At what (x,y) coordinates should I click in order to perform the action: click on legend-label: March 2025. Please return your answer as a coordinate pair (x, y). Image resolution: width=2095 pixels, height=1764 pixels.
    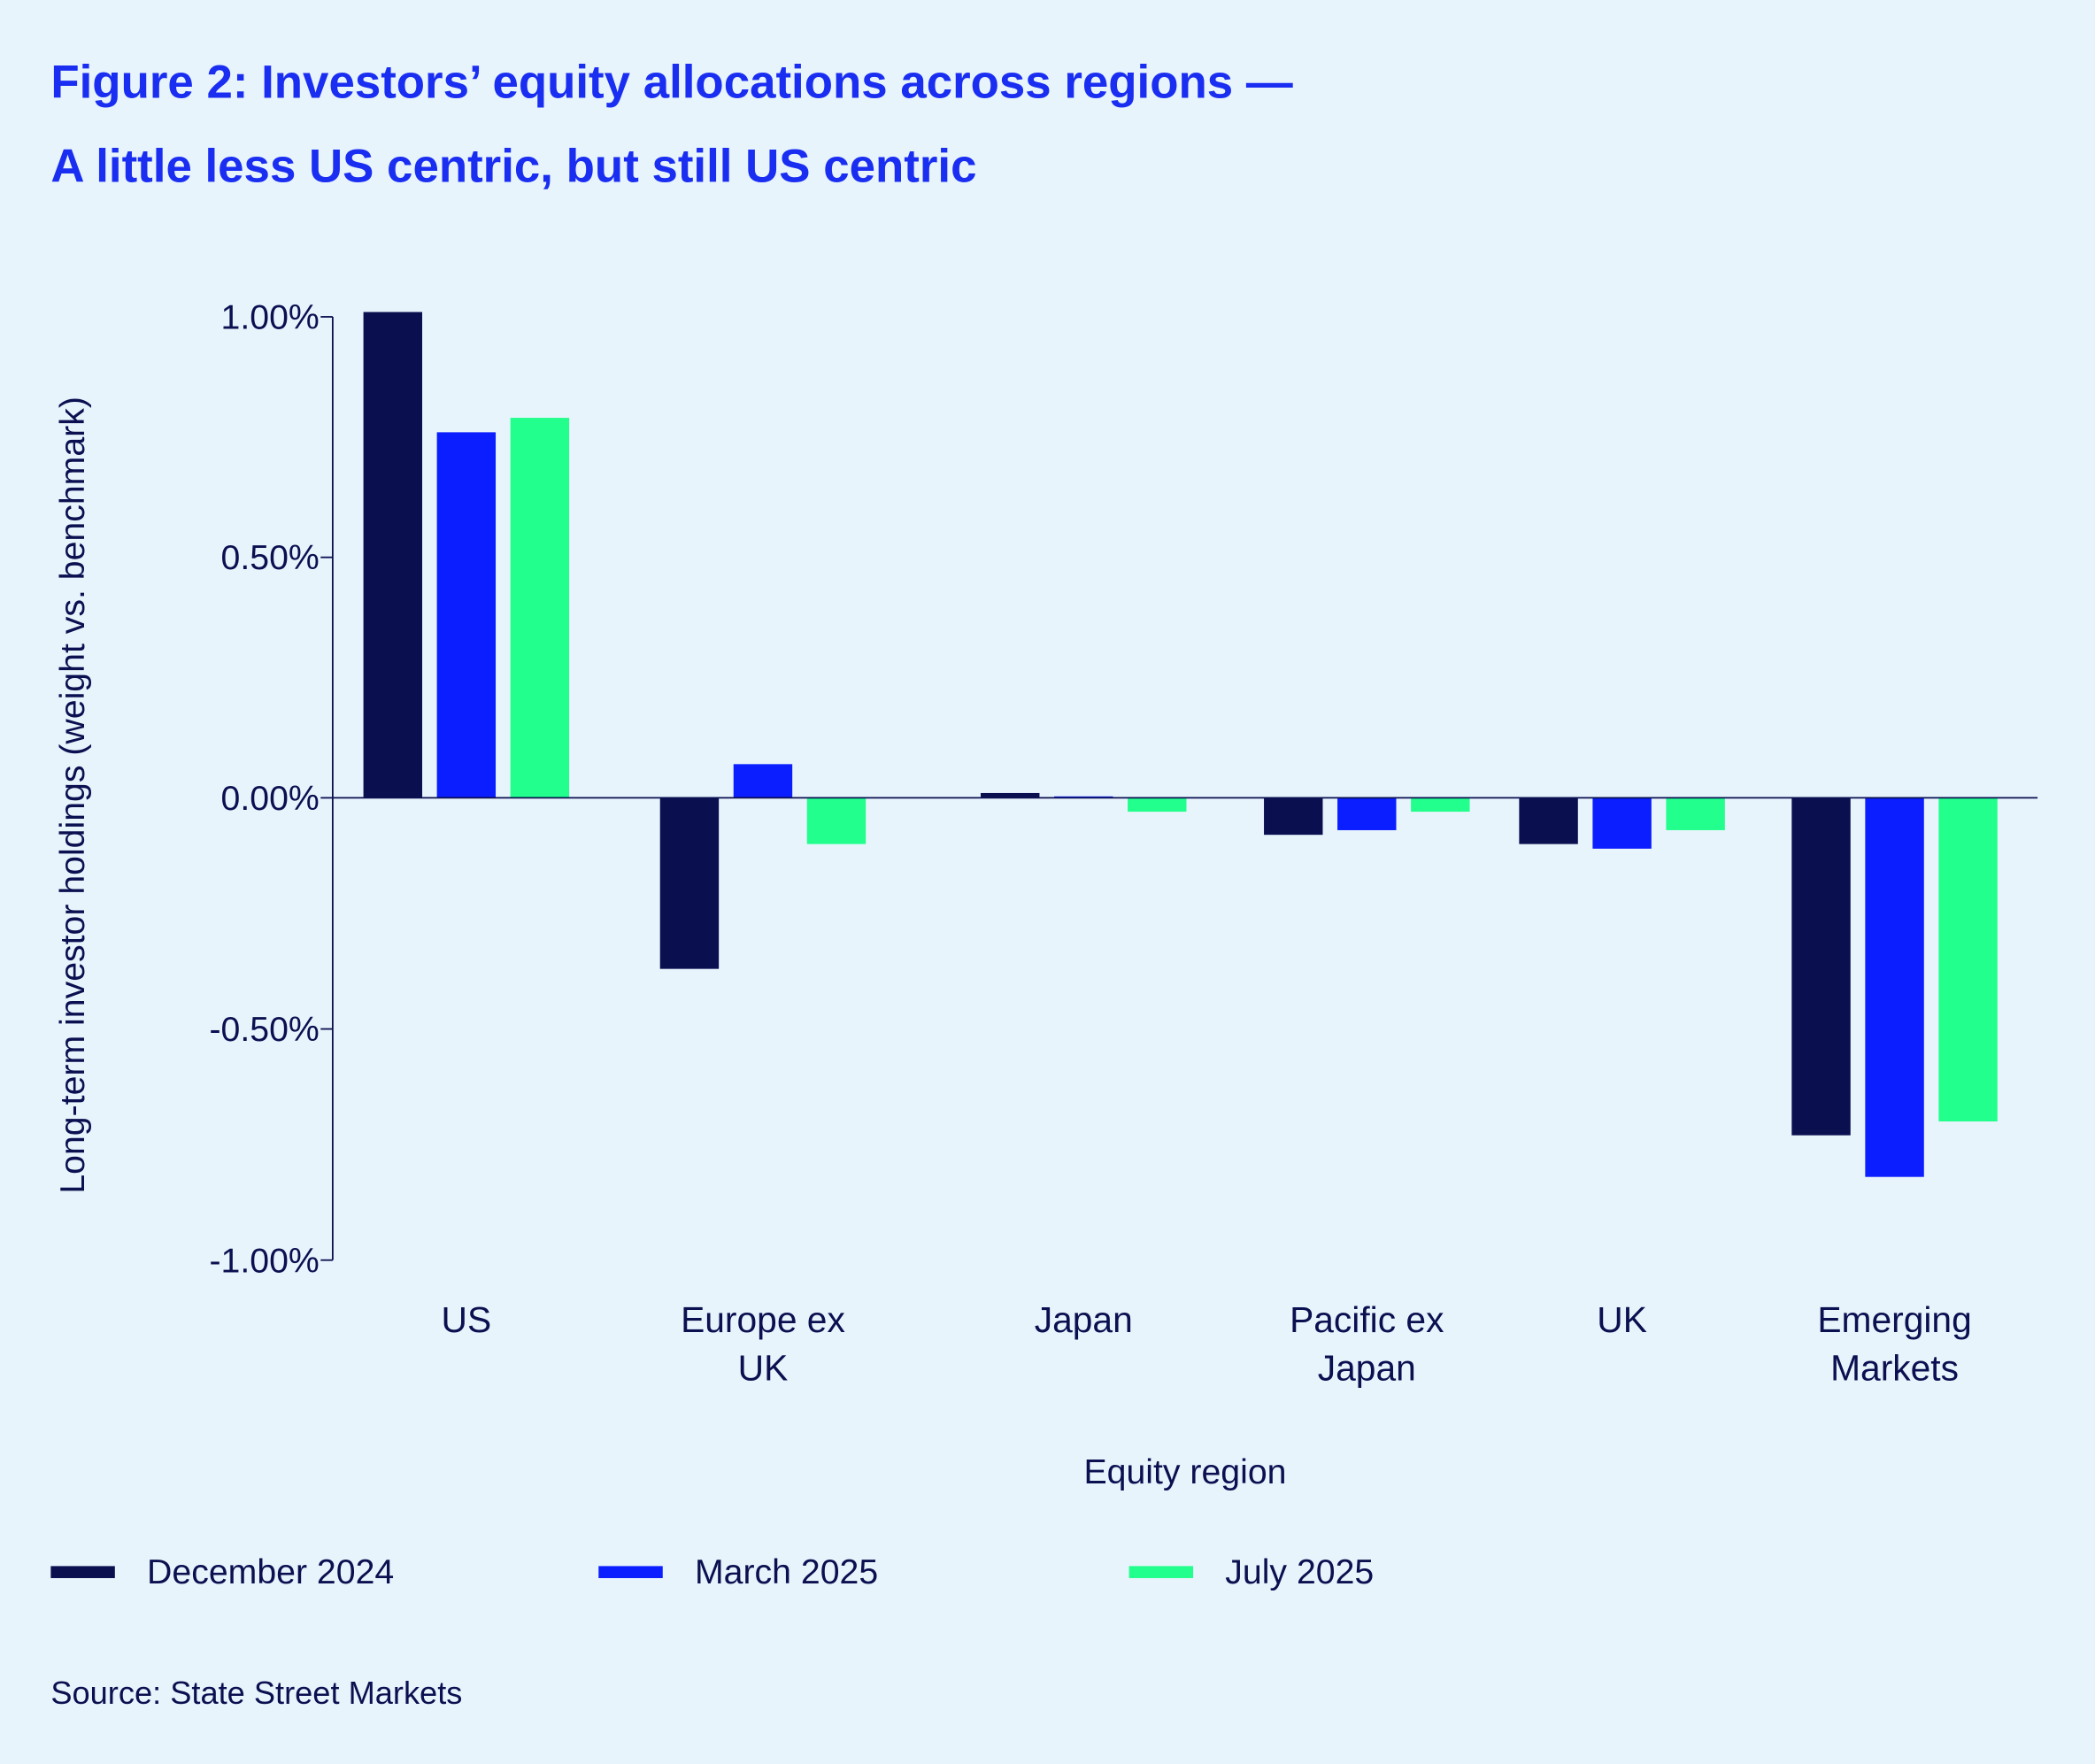
    Looking at the image, I should click on (786, 1572).